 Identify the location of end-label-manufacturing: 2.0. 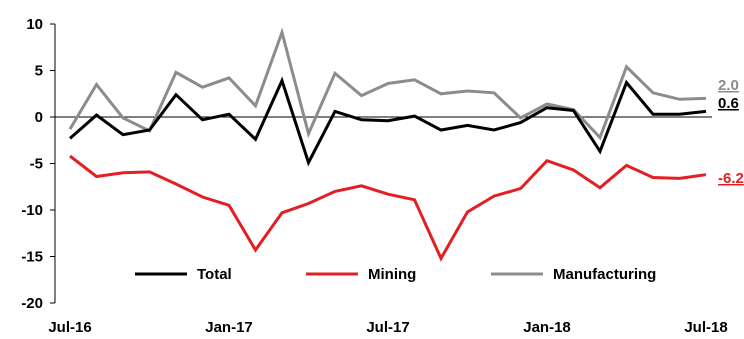
(728, 85).